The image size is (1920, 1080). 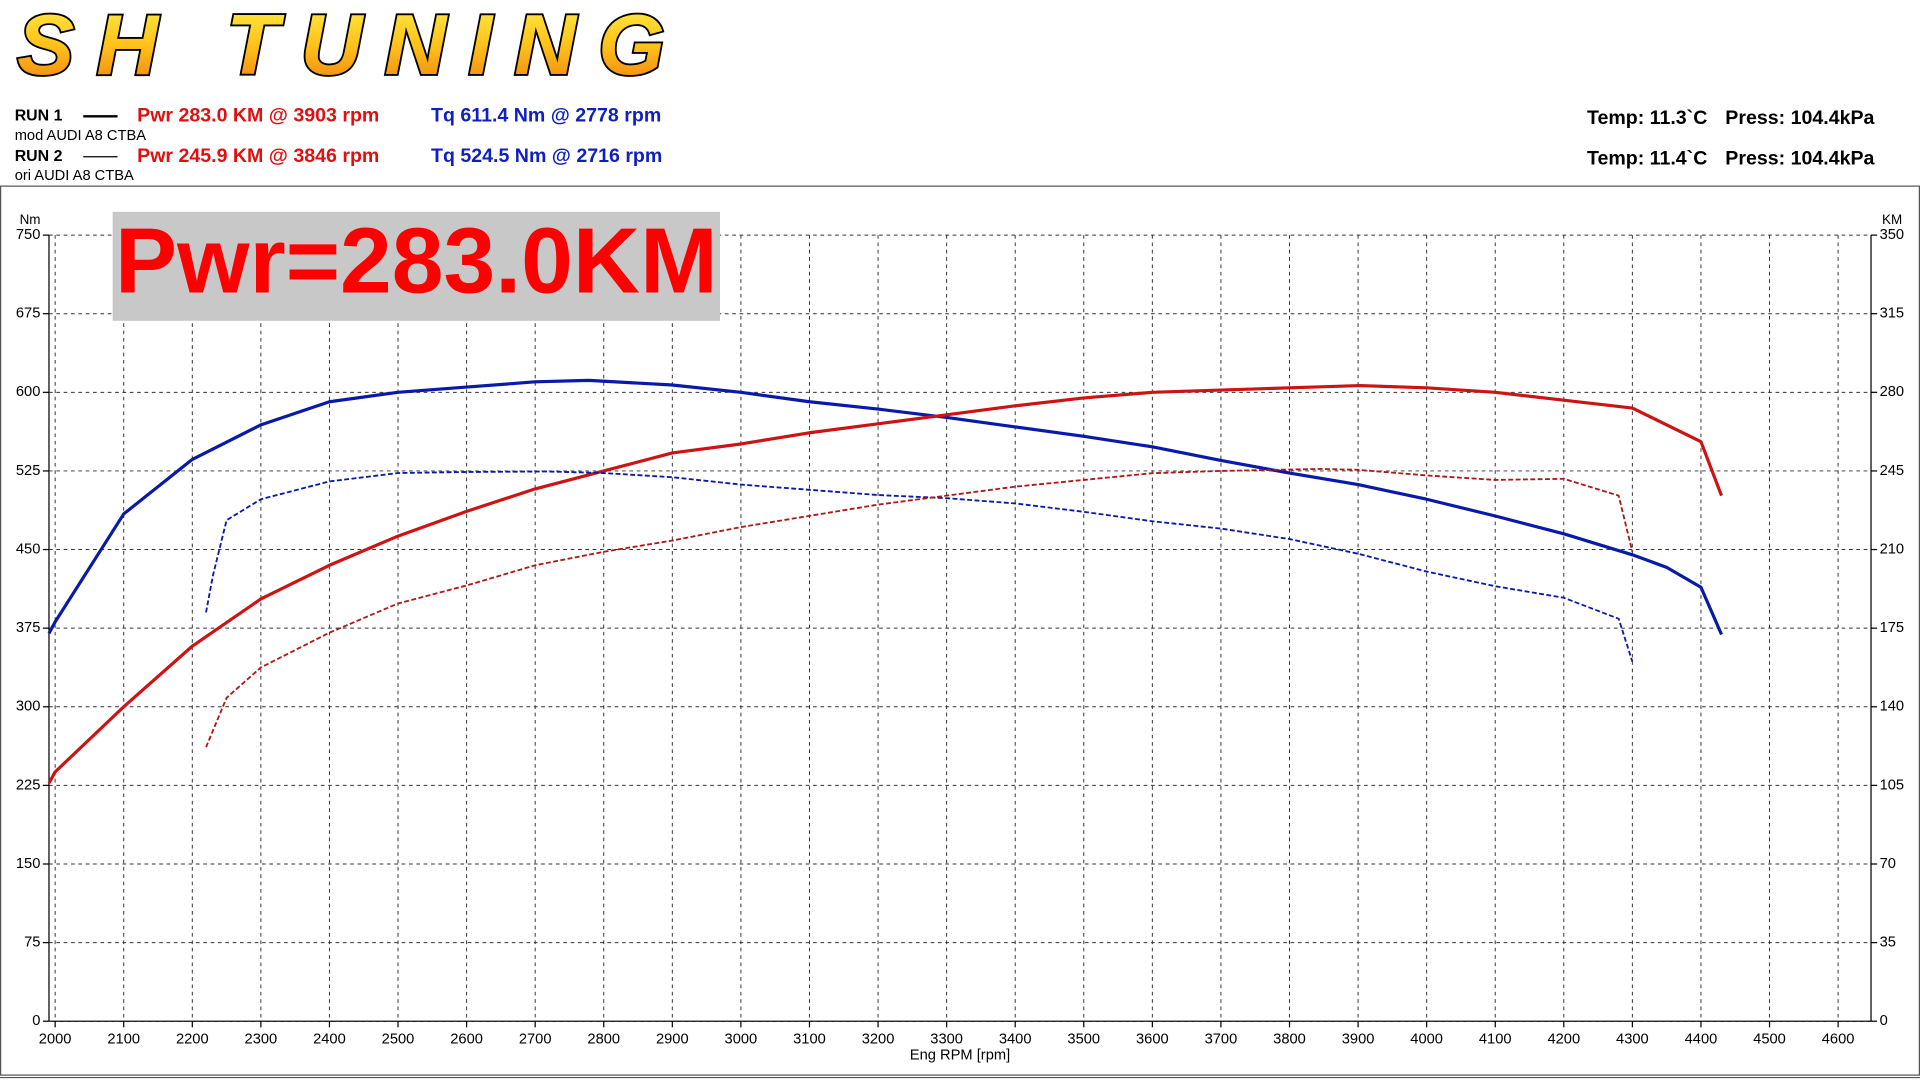 I want to click on x-tick-label: 4500, so click(x=1769, y=1039).